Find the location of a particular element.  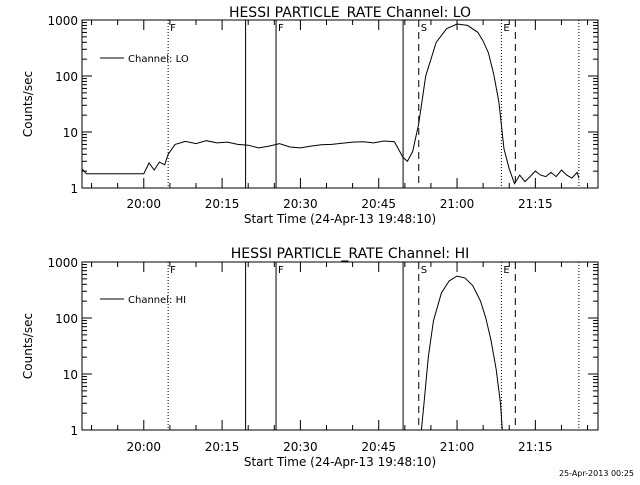

series-line is located at coordinates (461, 353).